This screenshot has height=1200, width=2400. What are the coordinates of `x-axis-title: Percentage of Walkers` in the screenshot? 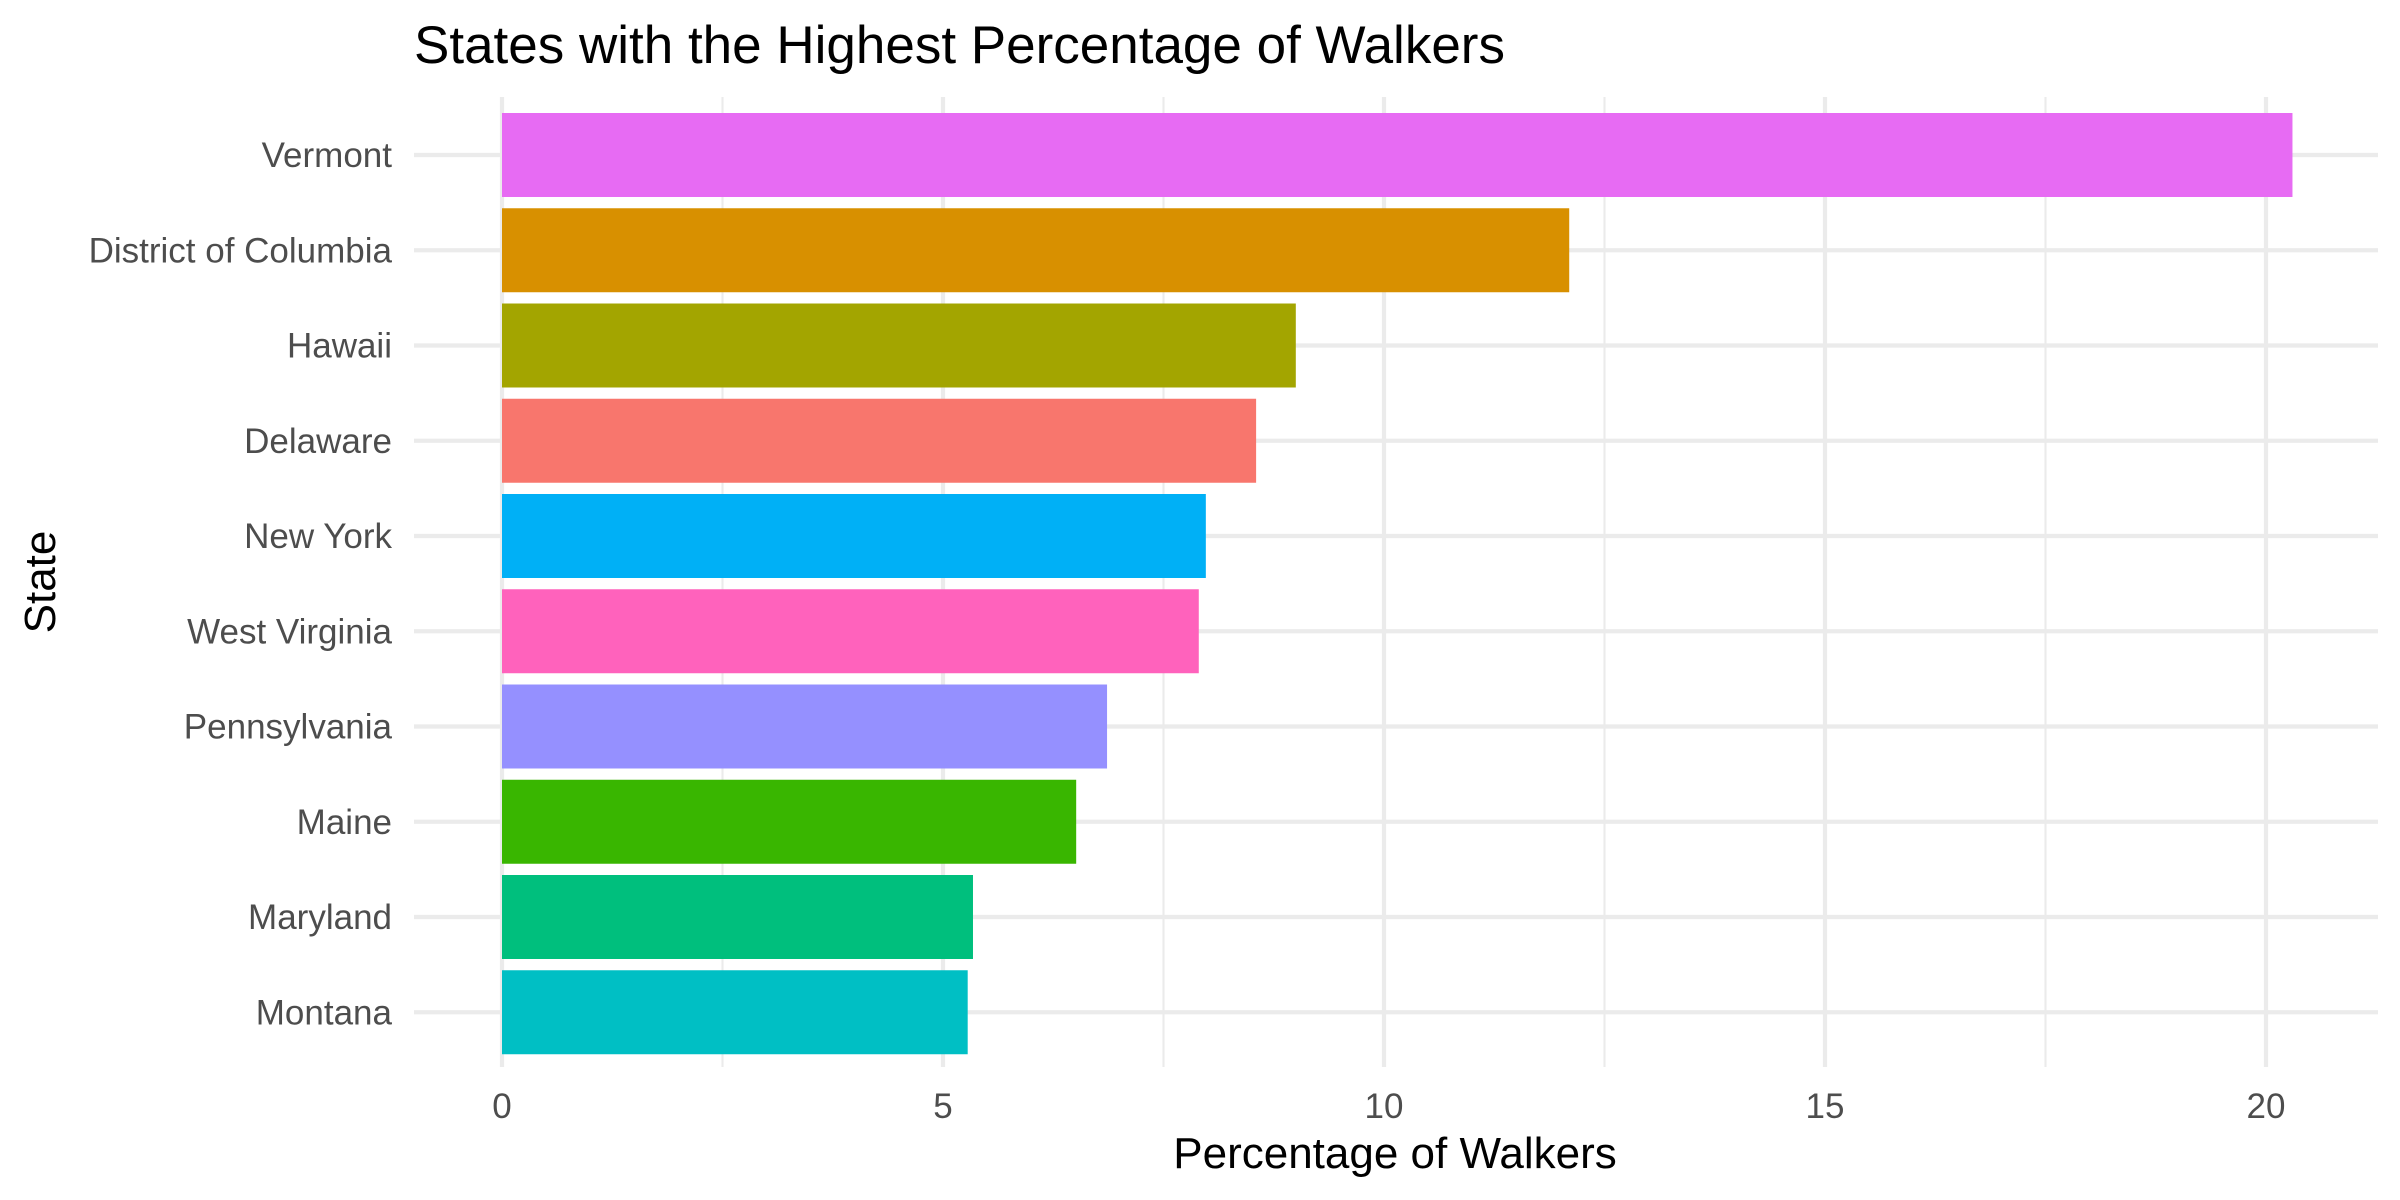 It's located at (1394, 1153).